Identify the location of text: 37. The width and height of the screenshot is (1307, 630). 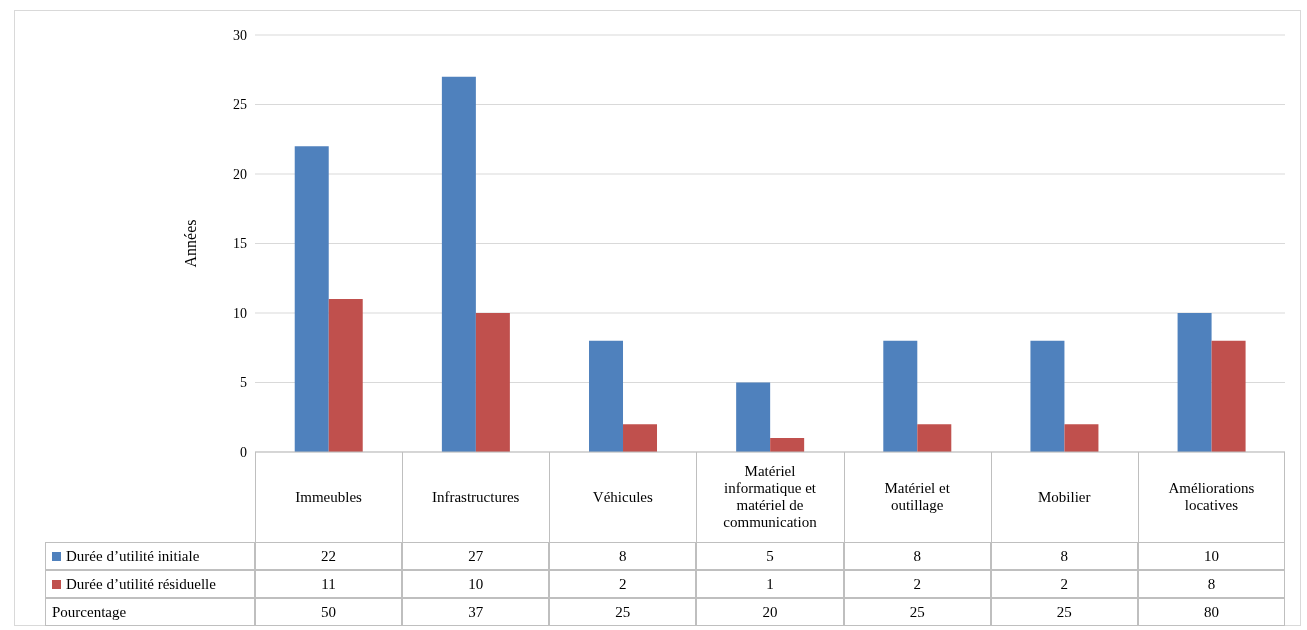
(476, 612).